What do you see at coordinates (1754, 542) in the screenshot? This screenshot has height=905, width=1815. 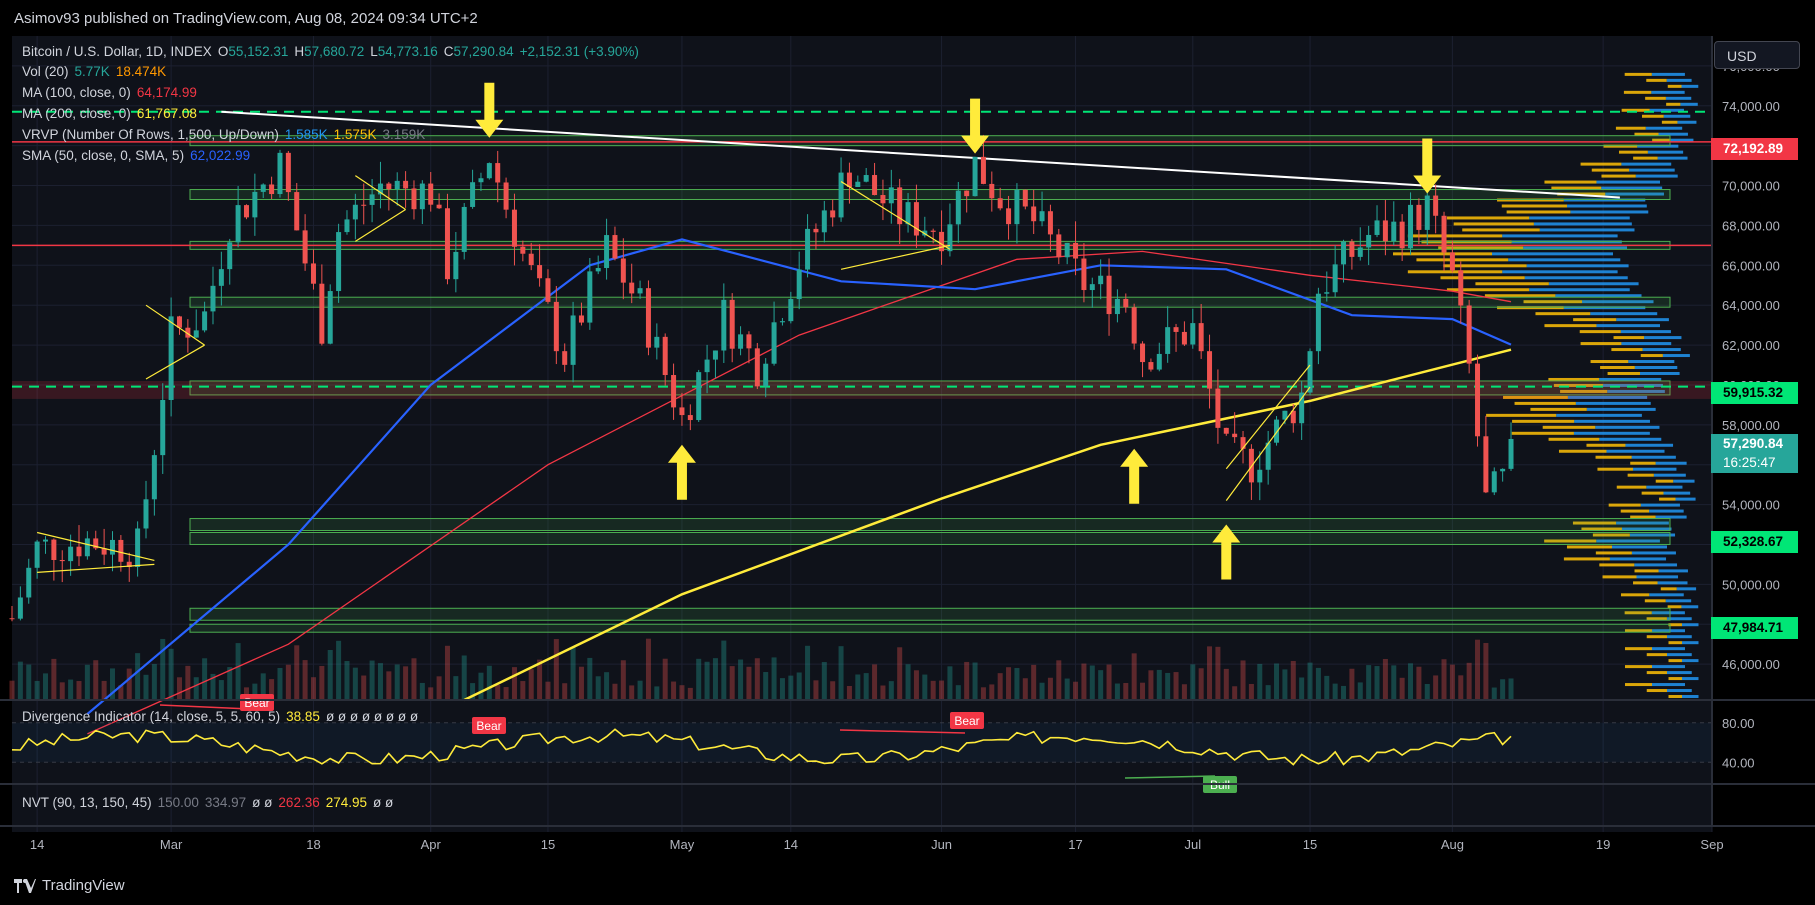 I see `price-label-support-low: 52,328.67` at bounding box center [1754, 542].